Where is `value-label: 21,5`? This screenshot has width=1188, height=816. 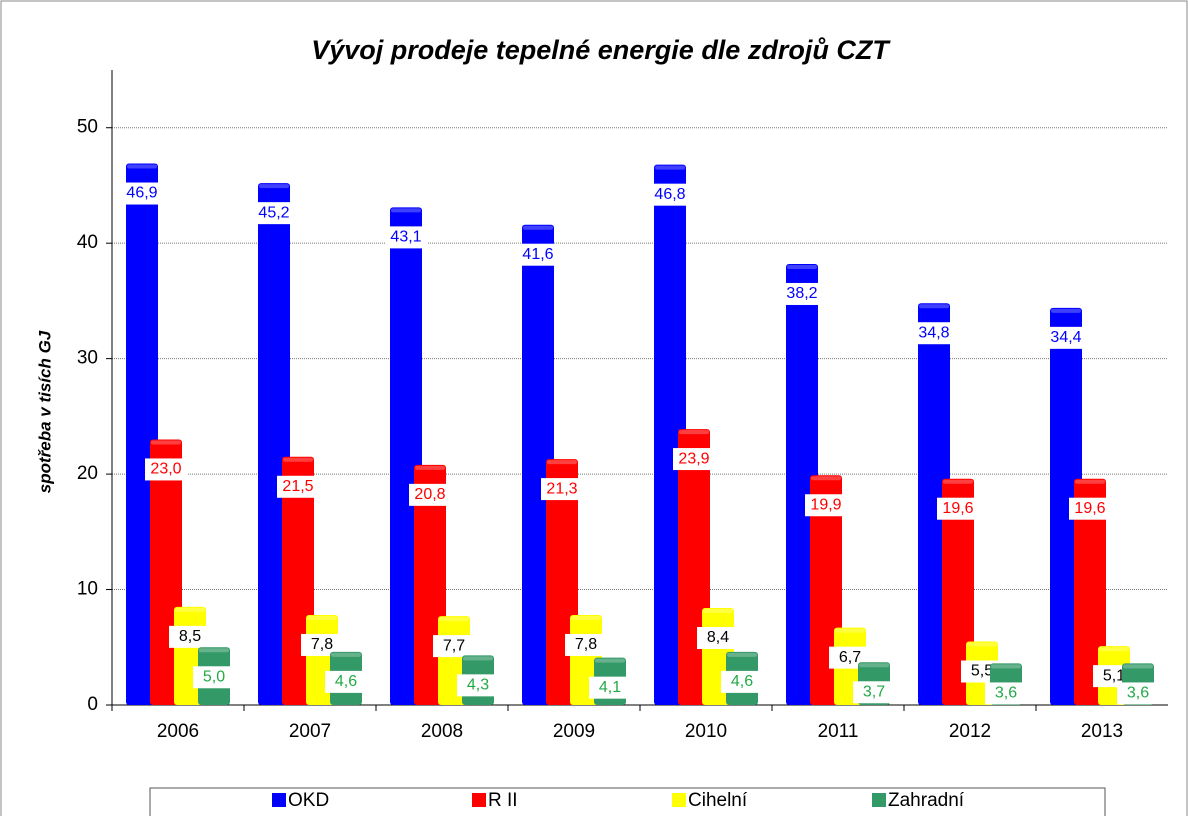 value-label: 21,5 is located at coordinates (297, 486).